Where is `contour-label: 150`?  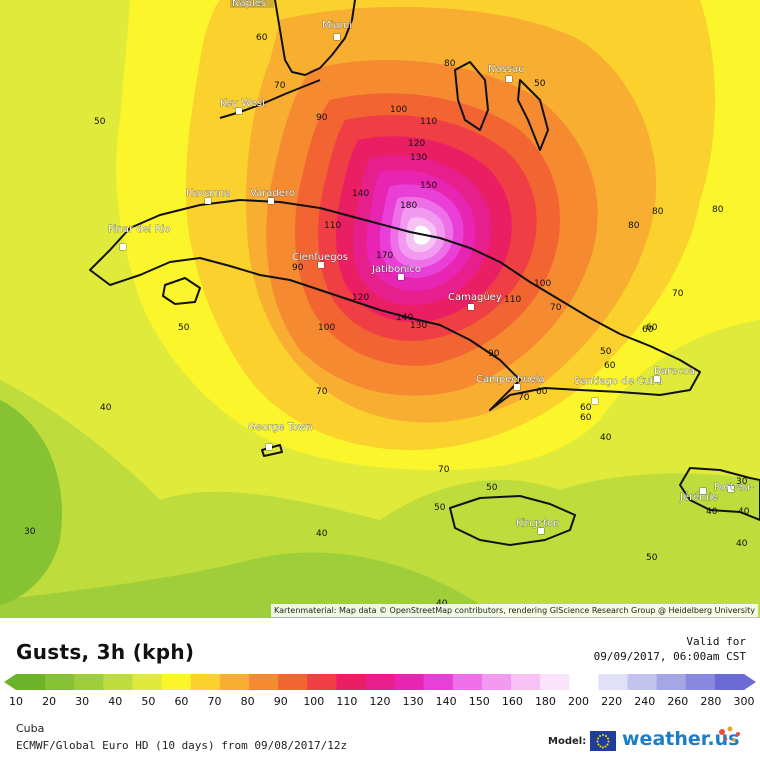 contour-label: 150 is located at coordinates (428, 186).